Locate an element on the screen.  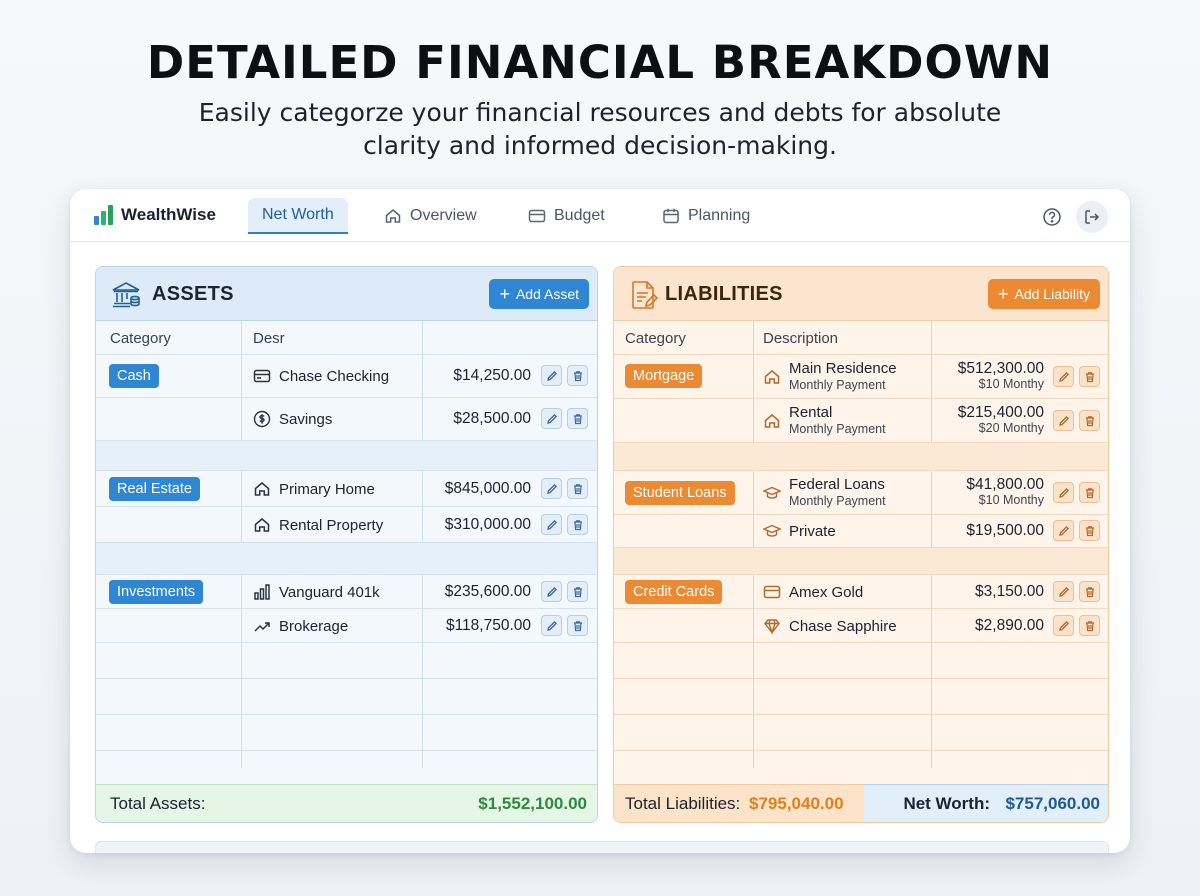
table-row: Rental Property $310,000.00 is located at coordinates (346, 525).